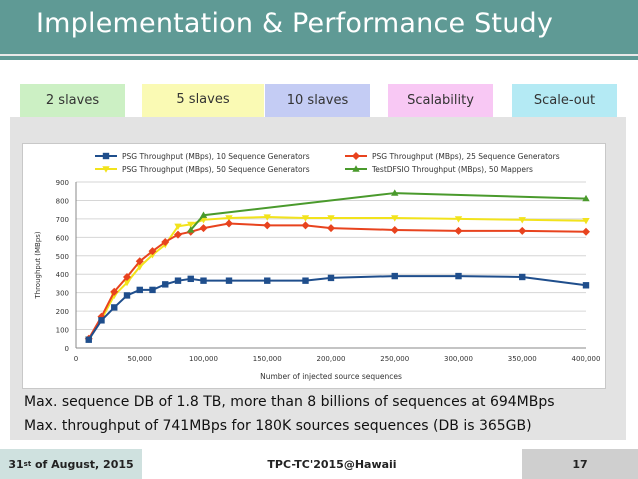 The width and height of the screenshot is (638, 479). What do you see at coordinates (564, 100) in the screenshot?
I see `tab-scale-out: Scale-out` at bounding box center [564, 100].